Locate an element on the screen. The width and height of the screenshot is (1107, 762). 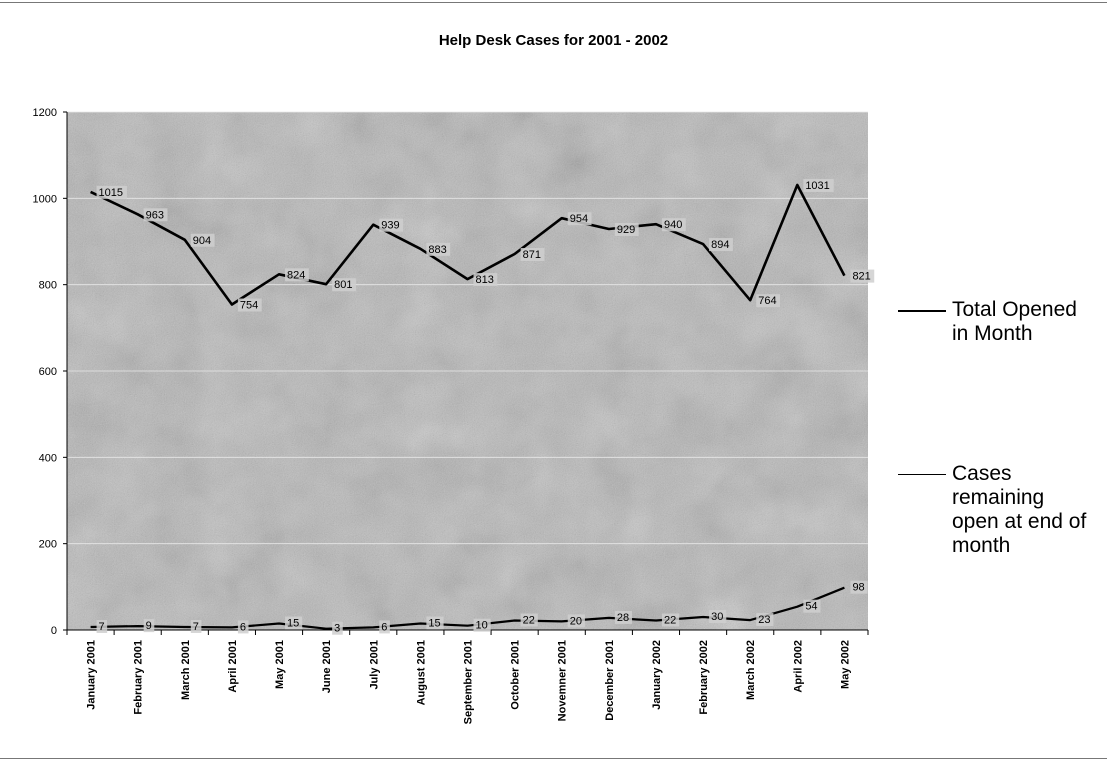
data-label: 940 is located at coordinates (673, 225).